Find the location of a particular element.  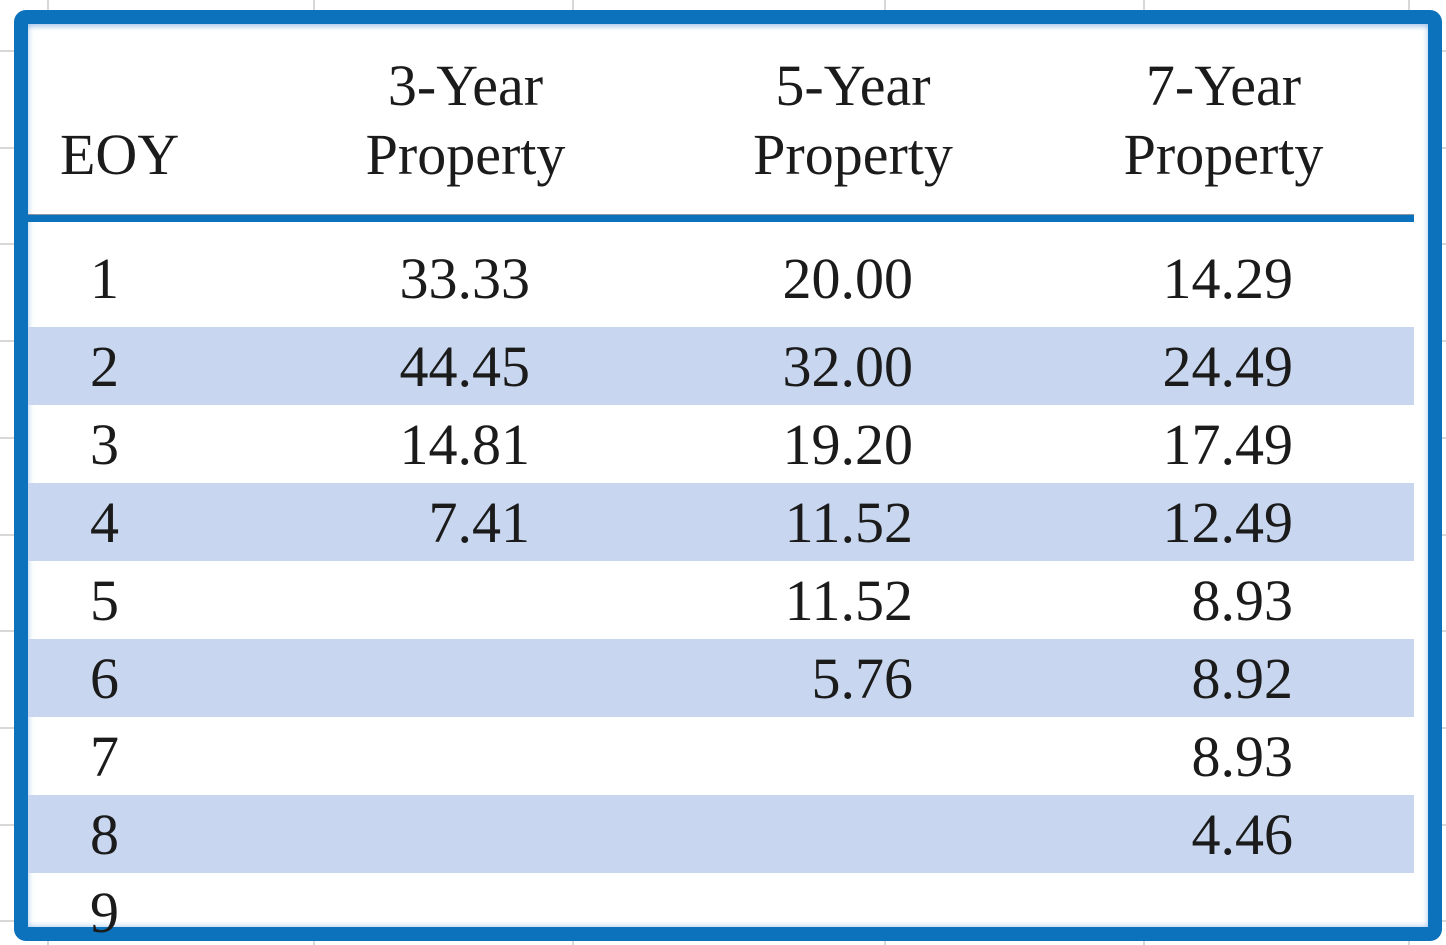

cell-y7: 4.46 is located at coordinates (1242, 834).